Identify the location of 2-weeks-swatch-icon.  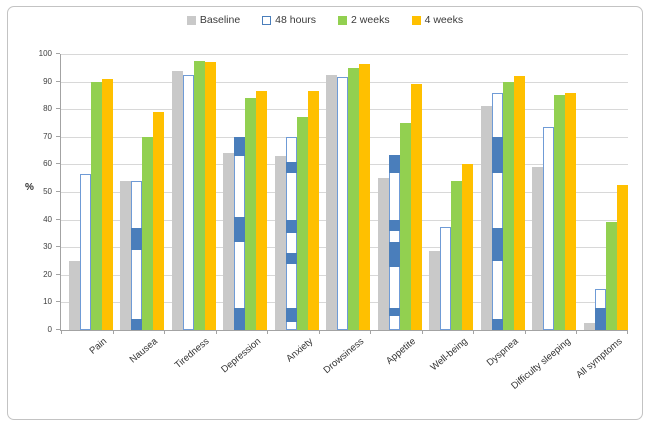
(343, 20).